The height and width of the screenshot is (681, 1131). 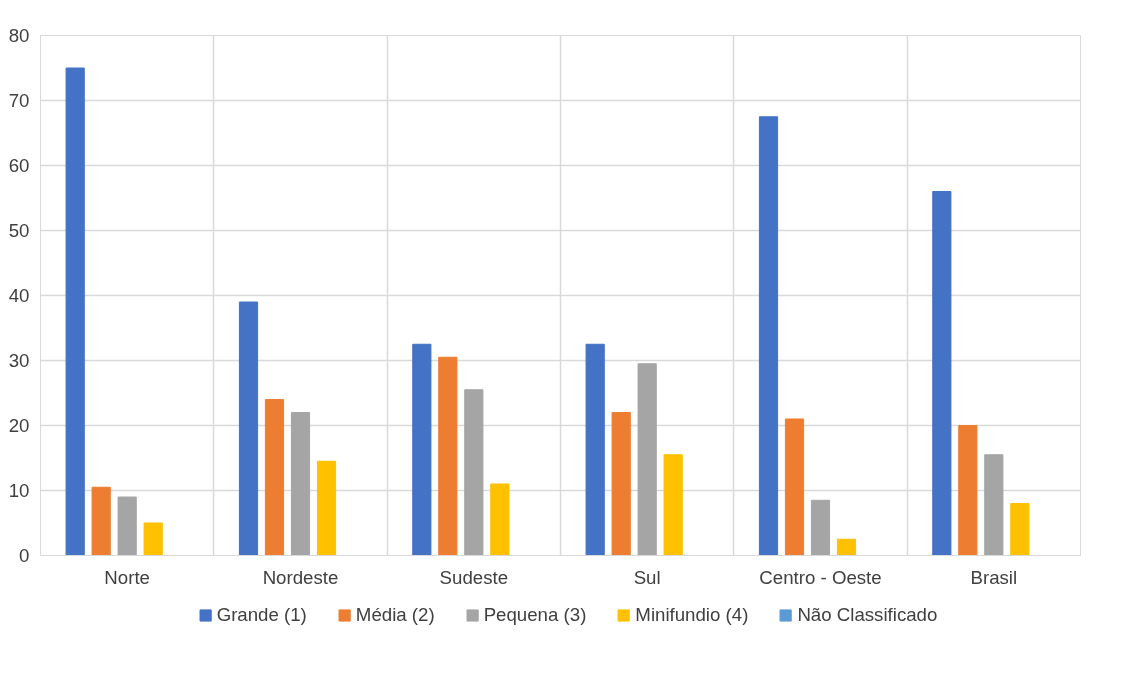 I want to click on x-tick-label: Brasil, so click(x=994, y=577).